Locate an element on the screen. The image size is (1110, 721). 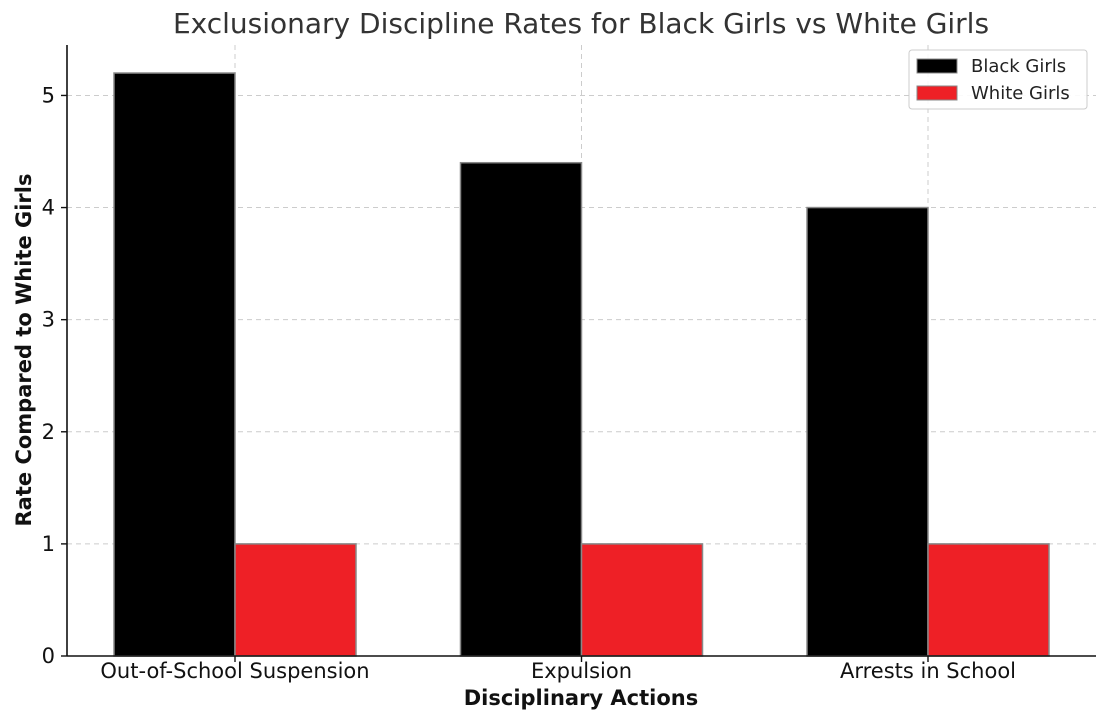
y-tick-label: 0 is located at coordinates (48, 656).